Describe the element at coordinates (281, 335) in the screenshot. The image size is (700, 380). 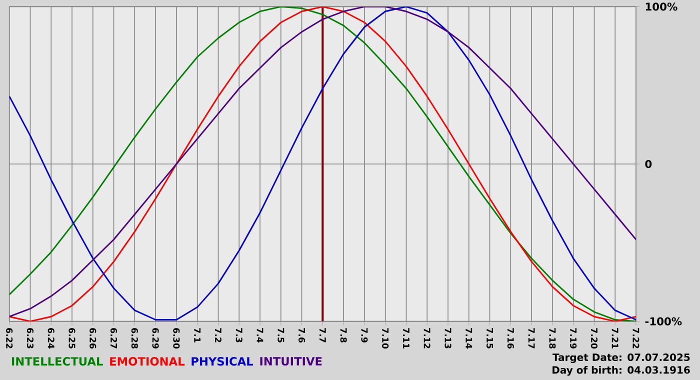
I see `x-tick-label: 7.5` at that location.